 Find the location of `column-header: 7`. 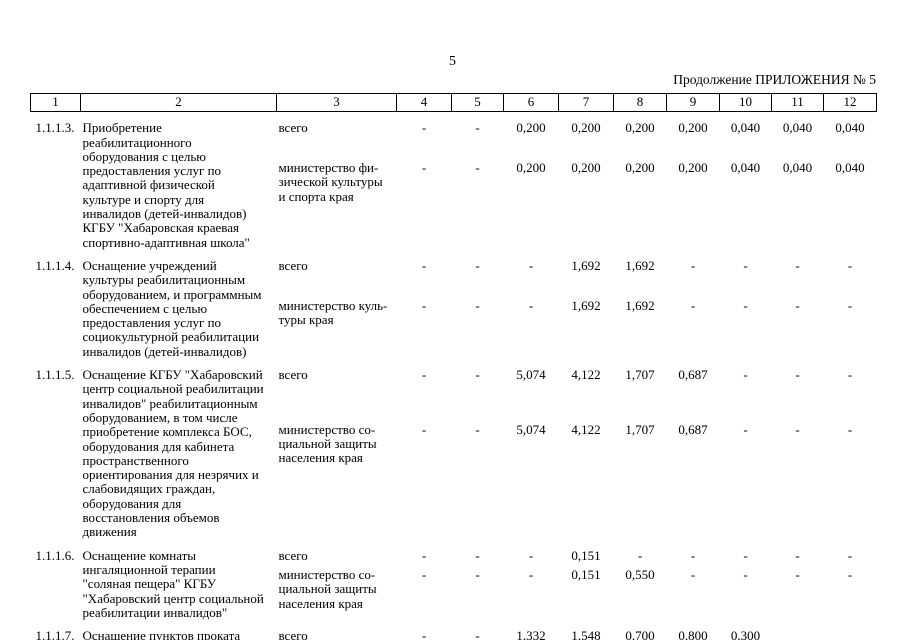

column-header: 7 is located at coordinates (586, 102).